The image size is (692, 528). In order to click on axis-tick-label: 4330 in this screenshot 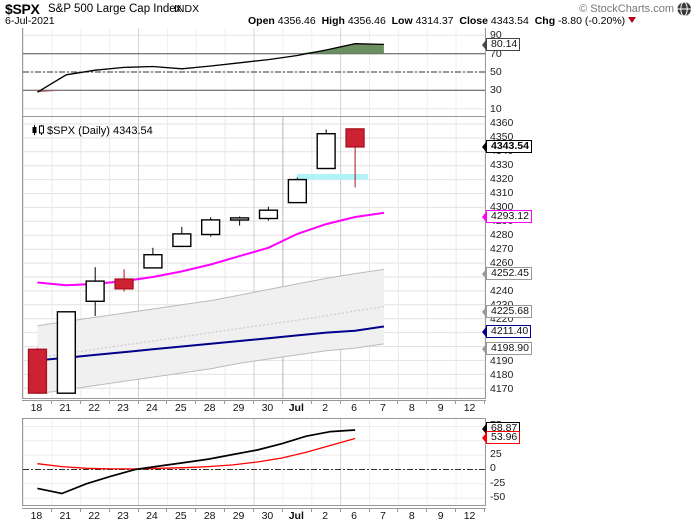, I will do `click(502, 165)`.